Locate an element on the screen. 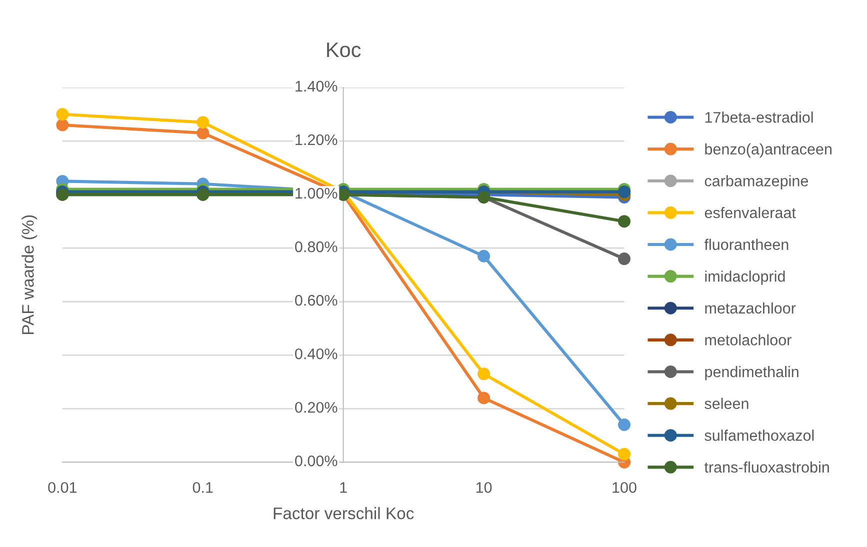 The width and height of the screenshot is (867, 547). legend-label: pendimethalin is located at coordinates (751, 373).